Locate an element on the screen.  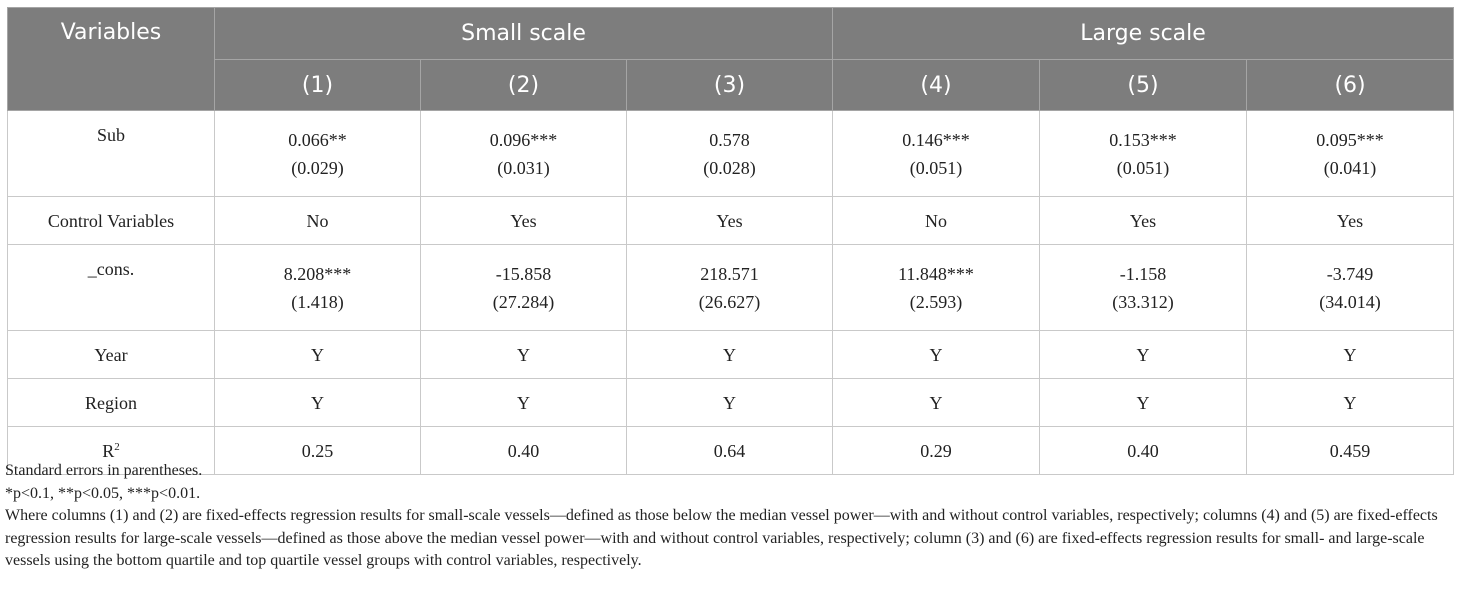
std-error: (34.014) is located at coordinates (1350, 301).